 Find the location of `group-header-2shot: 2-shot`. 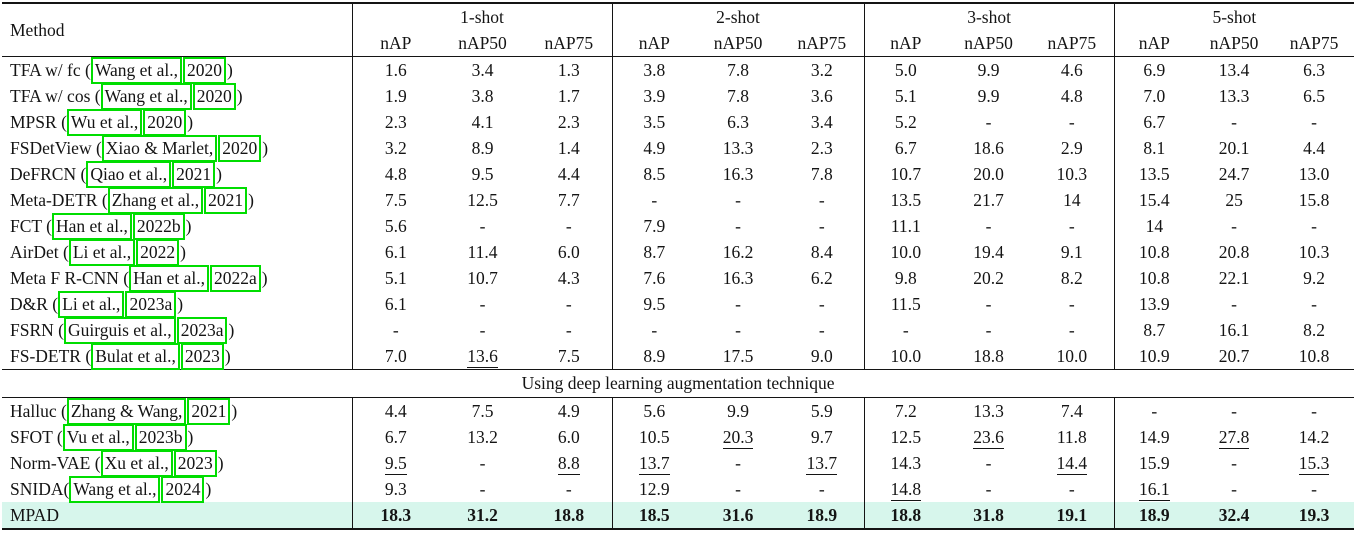

group-header-2shot: 2-shot is located at coordinates (738, 16).